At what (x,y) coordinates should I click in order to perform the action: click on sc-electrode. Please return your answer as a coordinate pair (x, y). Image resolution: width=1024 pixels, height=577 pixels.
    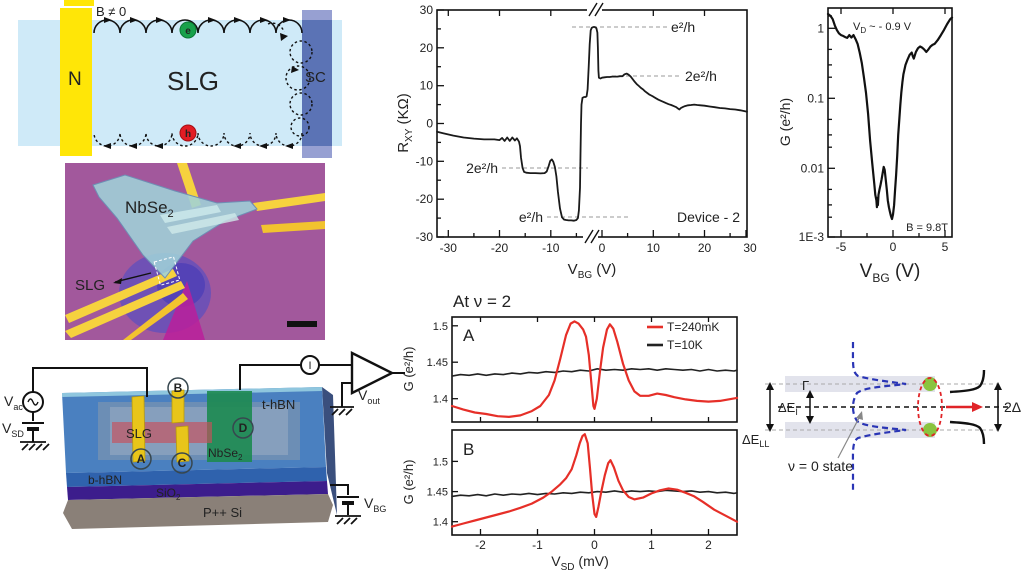
    Looking at the image, I should click on (317, 83).